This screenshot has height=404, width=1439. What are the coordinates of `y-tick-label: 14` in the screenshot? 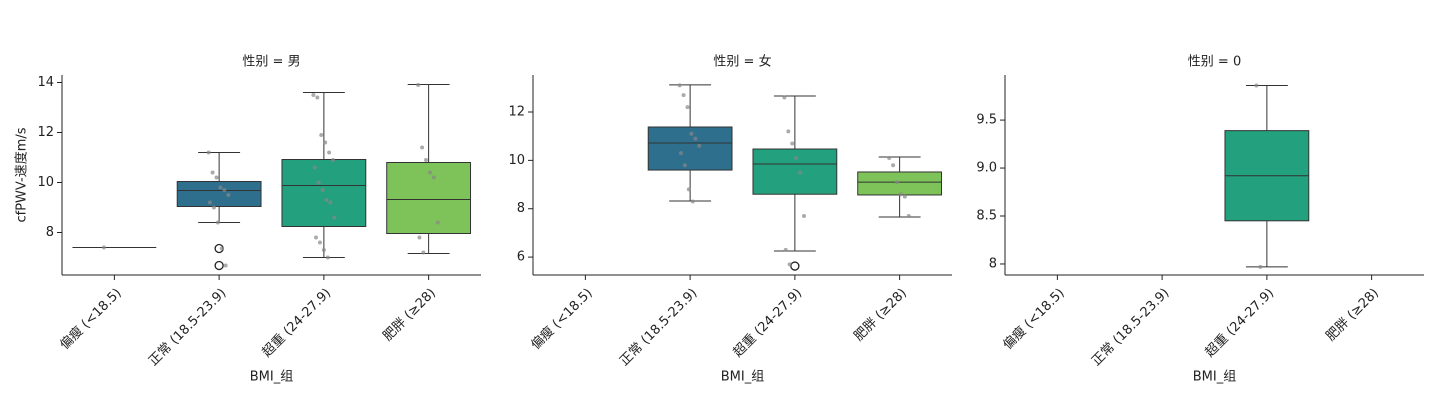 It's located at (45, 82).